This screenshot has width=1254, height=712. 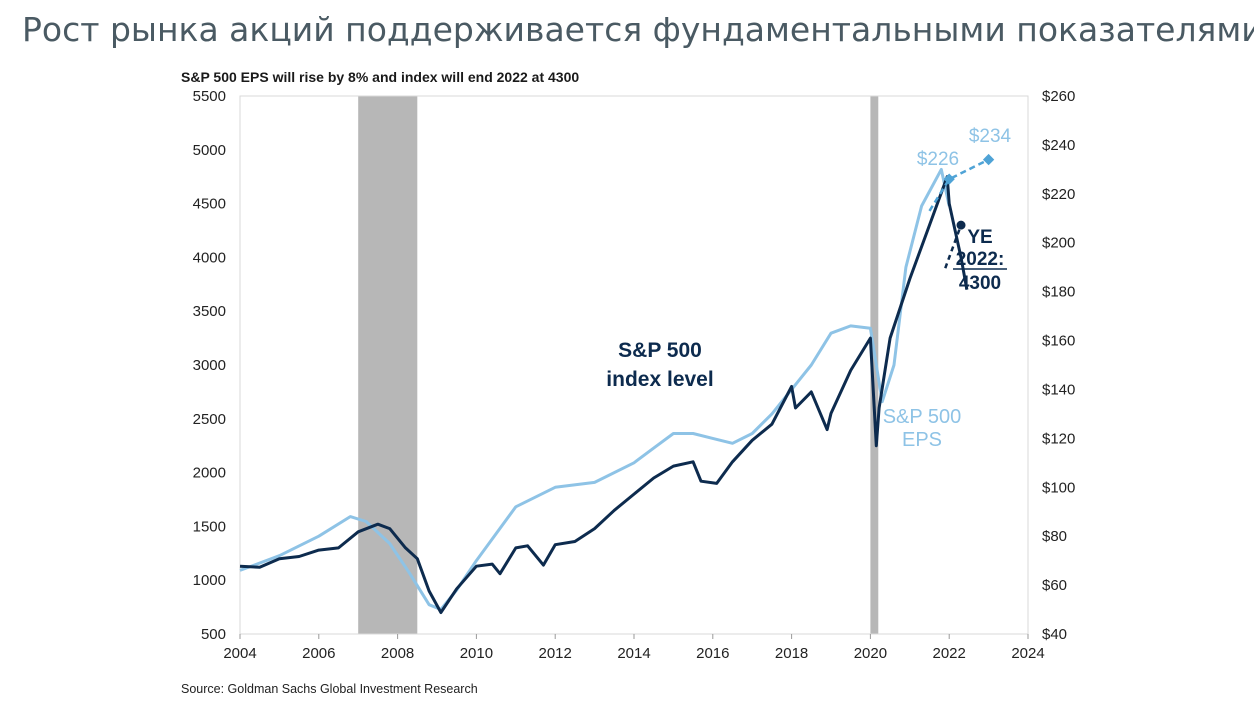 I want to click on y-left-tick-label: 2000, so click(x=209, y=473).